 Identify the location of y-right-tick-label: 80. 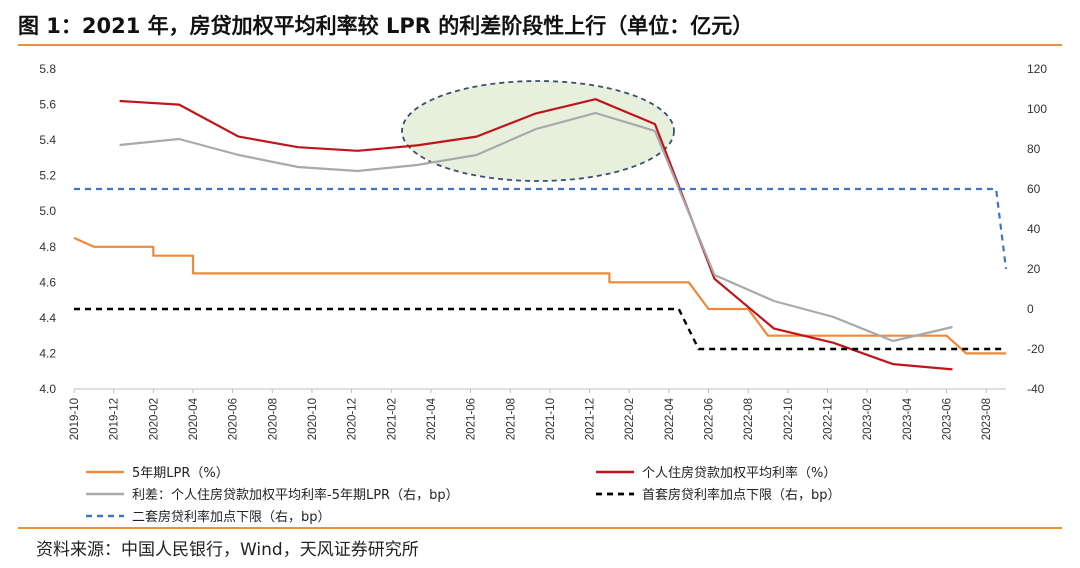
(1034, 149).